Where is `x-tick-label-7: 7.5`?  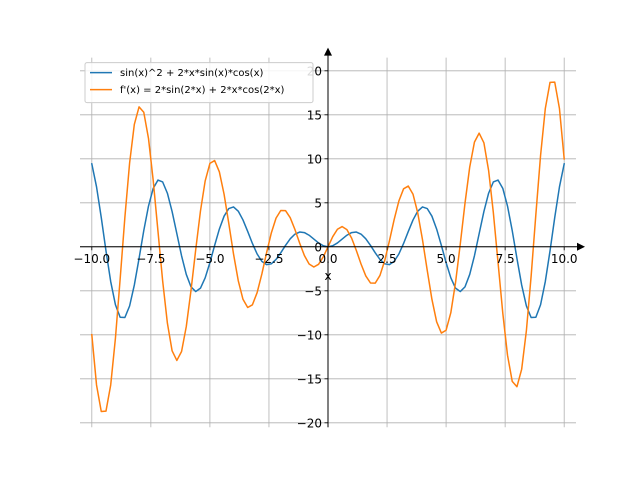 x-tick-label-7: 7.5 is located at coordinates (505, 259).